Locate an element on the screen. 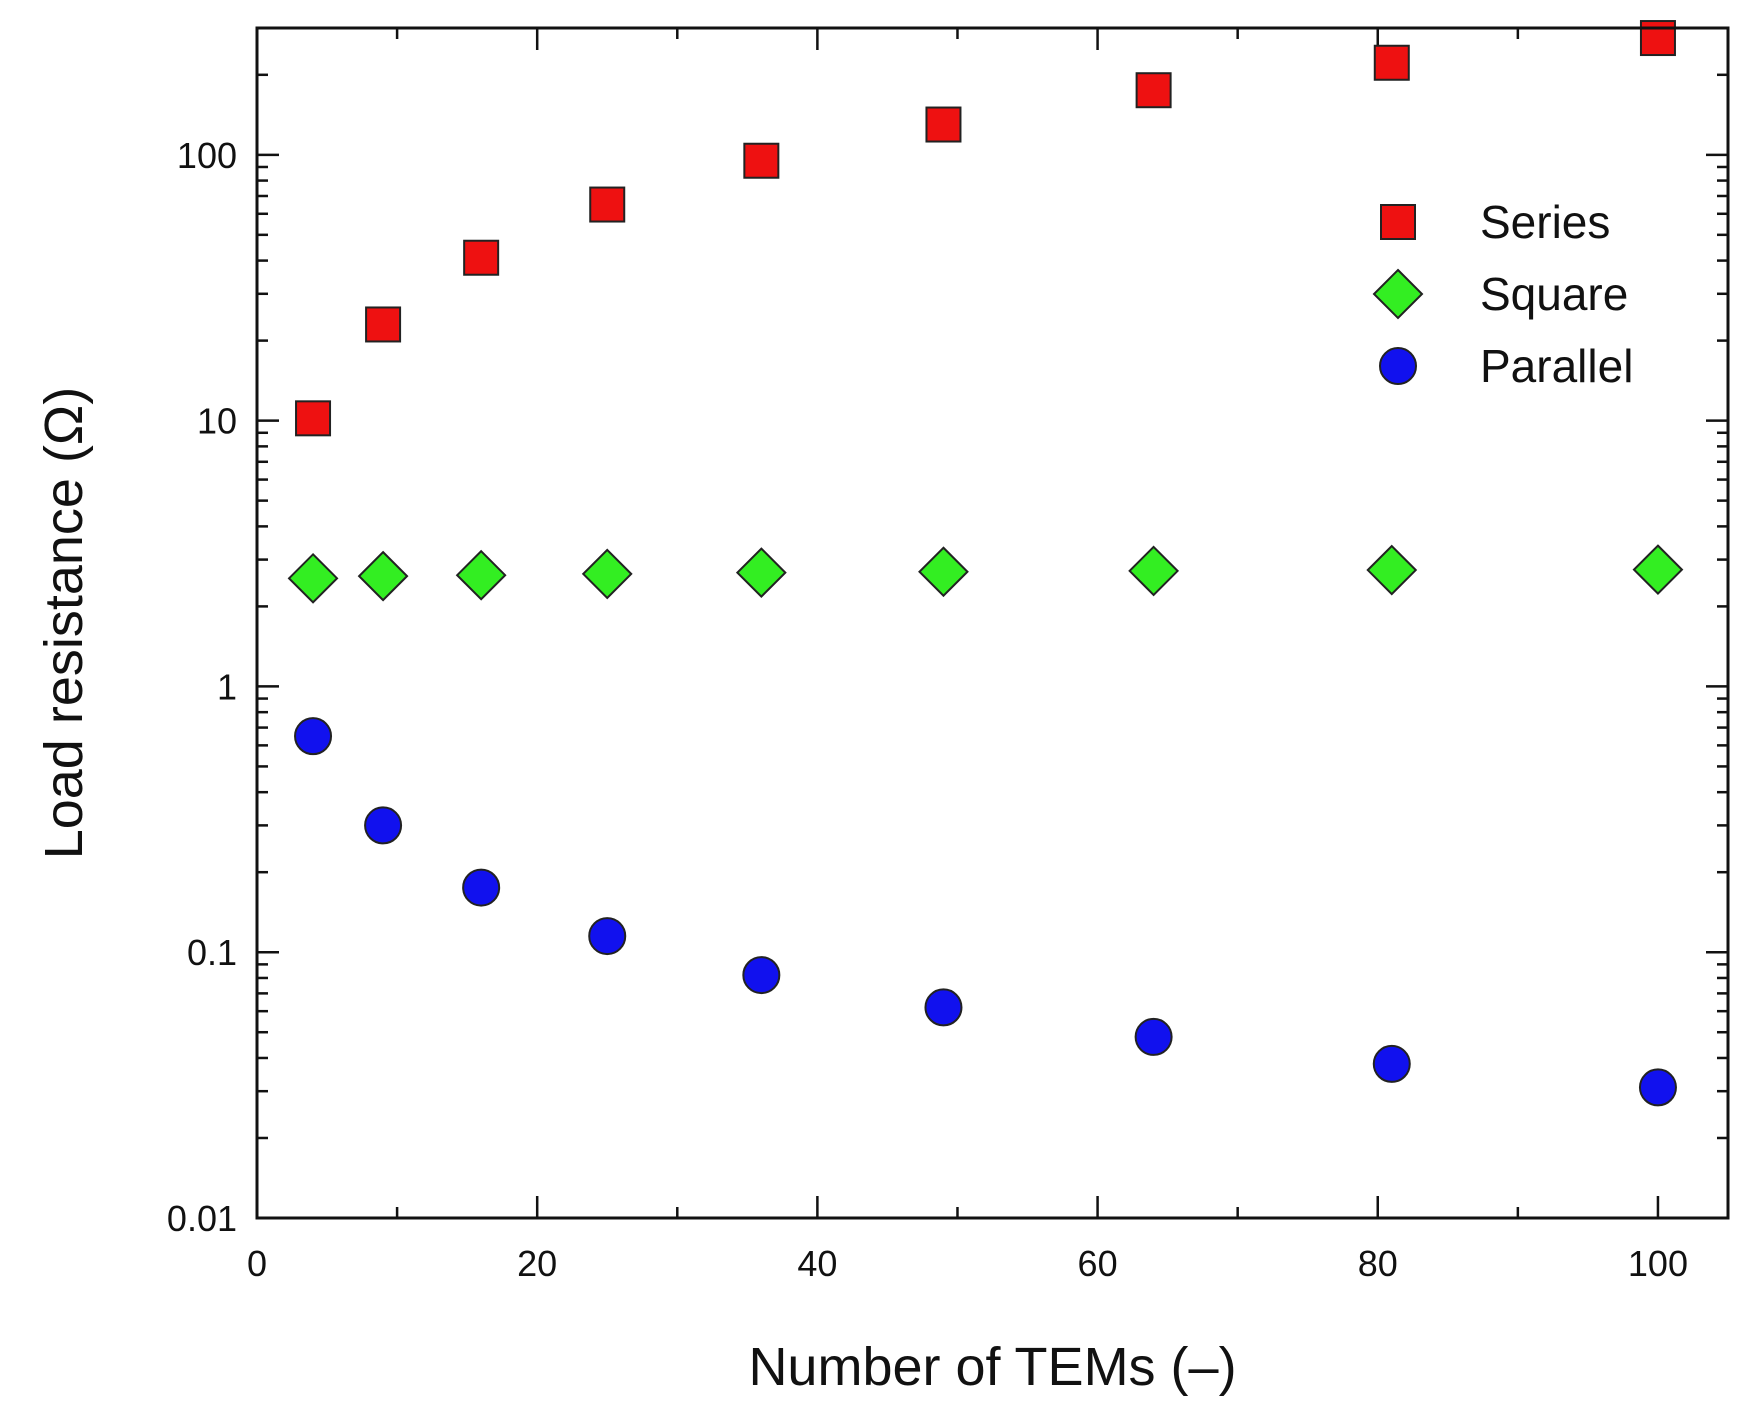 The height and width of the screenshot is (1413, 1755). y-tick-label: 1 is located at coordinates (227, 686).